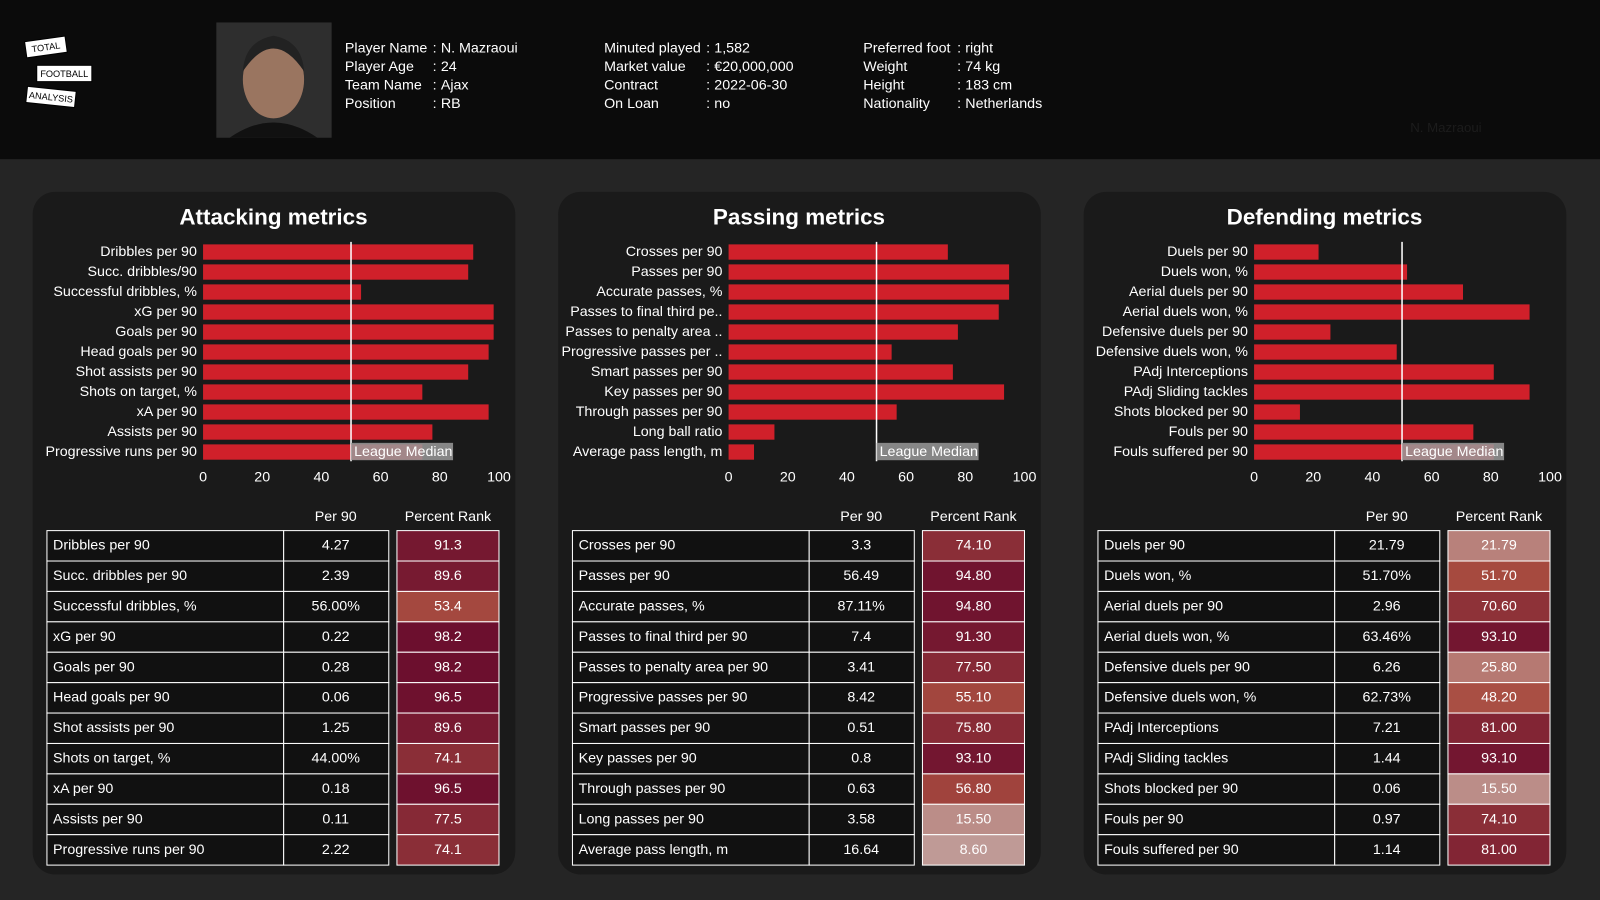 The height and width of the screenshot is (900, 1600). Describe the element at coordinates (383, 85) in the screenshot. I see `field-label: Team Name` at that location.